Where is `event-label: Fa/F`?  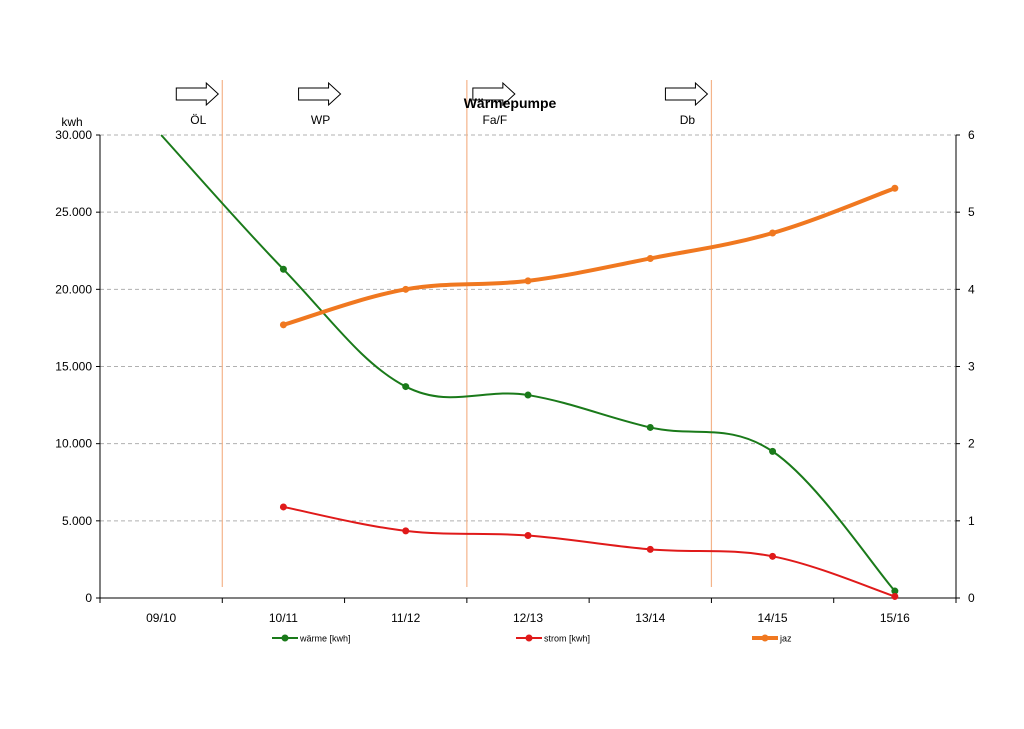 event-label: Fa/F is located at coordinates (495, 120).